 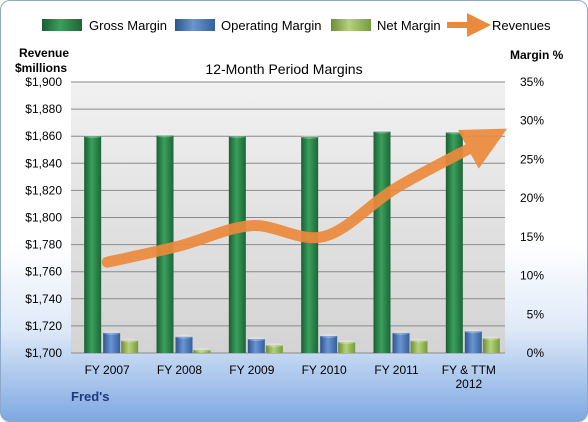 What do you see at coordinates (536, 314) in the screenshot?
I see `right-axis-tick-label: 5%` at bounding box center [536, 314].